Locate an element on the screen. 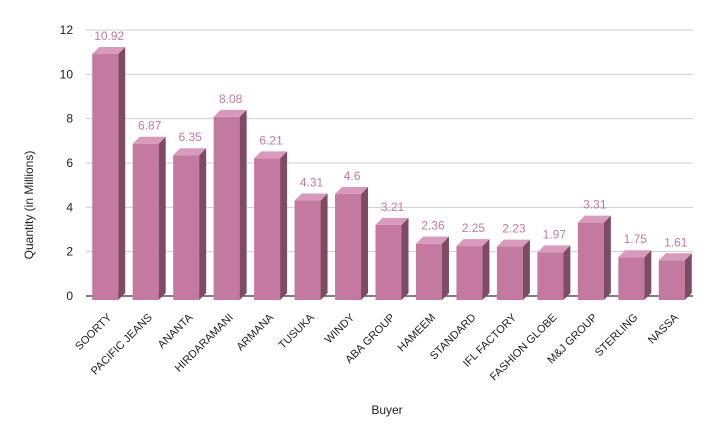  data-label: 1.61 is located at coordinates (676, 242).